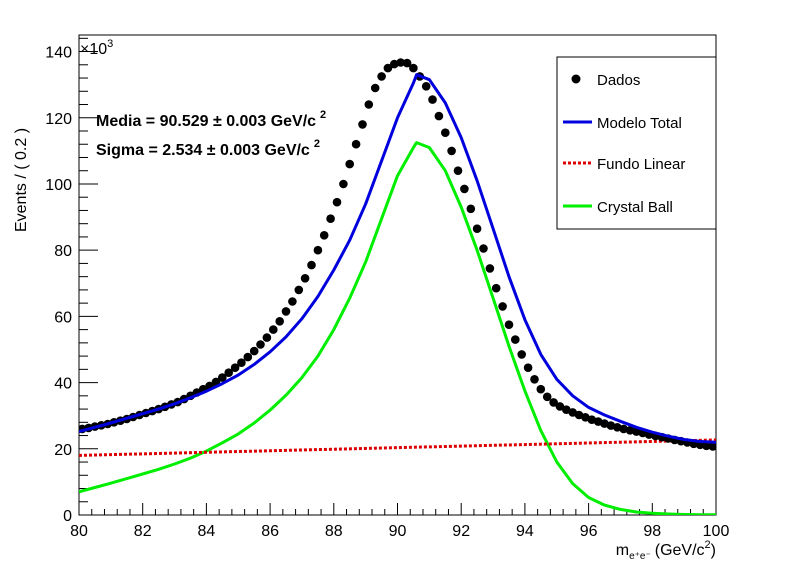  I want to click on y-tick-label: 80, so click(63, 251).